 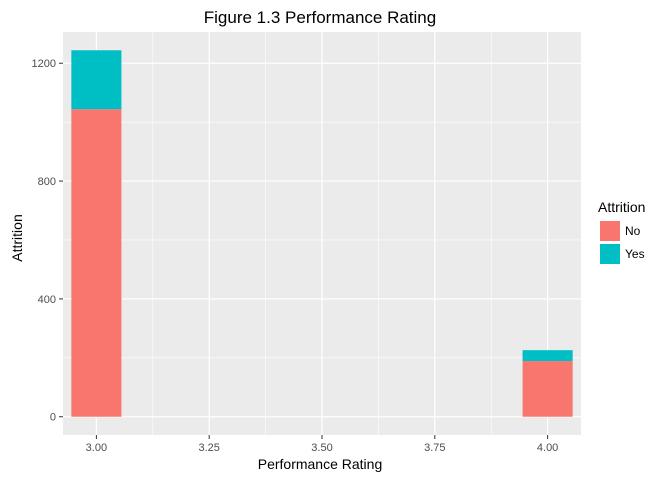 I want to click on x-axis-title: Performance Rating, so click(x=320, y=464).